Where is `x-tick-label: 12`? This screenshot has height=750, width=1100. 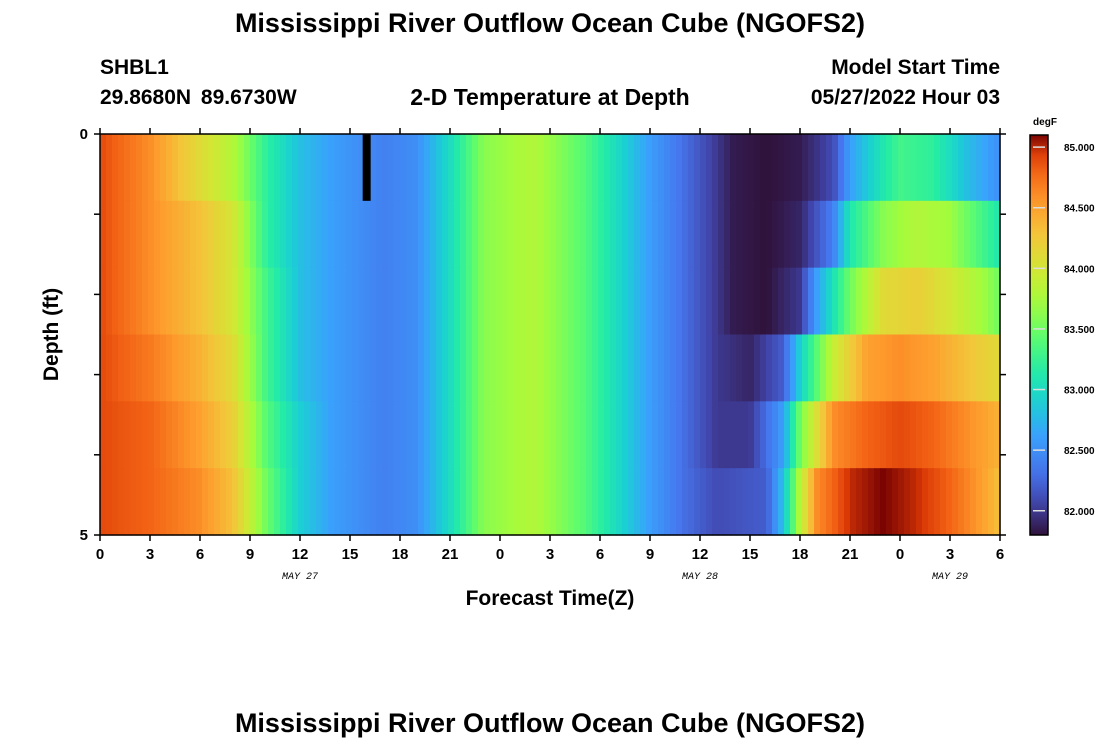 x-tick-label: 12 is located at coordinates (300, 554).